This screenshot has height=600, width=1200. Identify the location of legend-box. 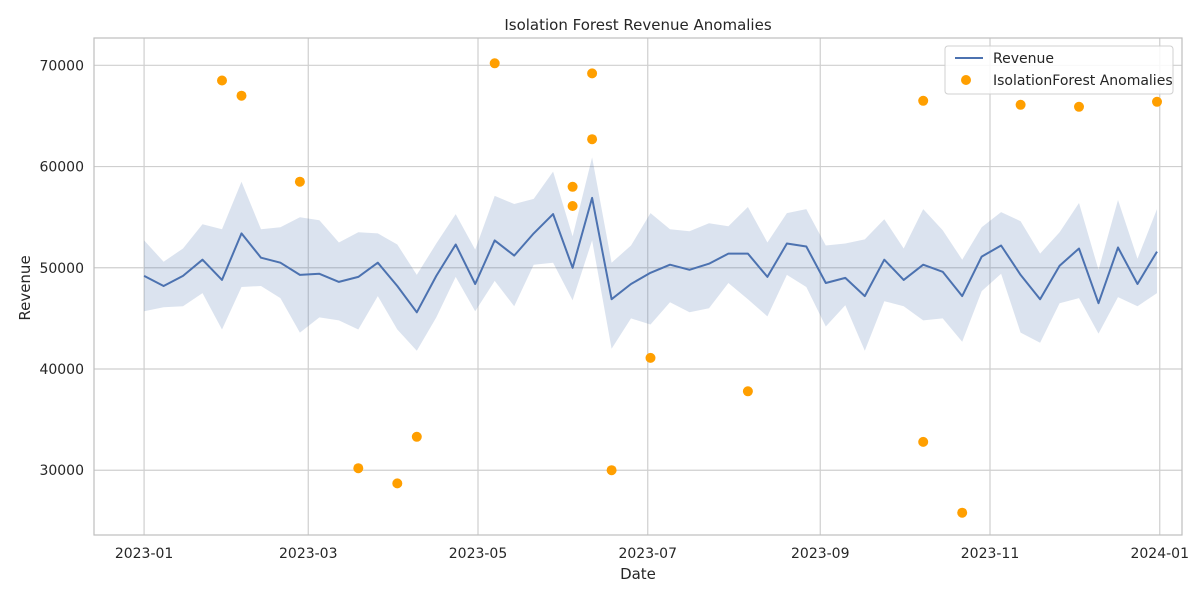
(1059, 70).